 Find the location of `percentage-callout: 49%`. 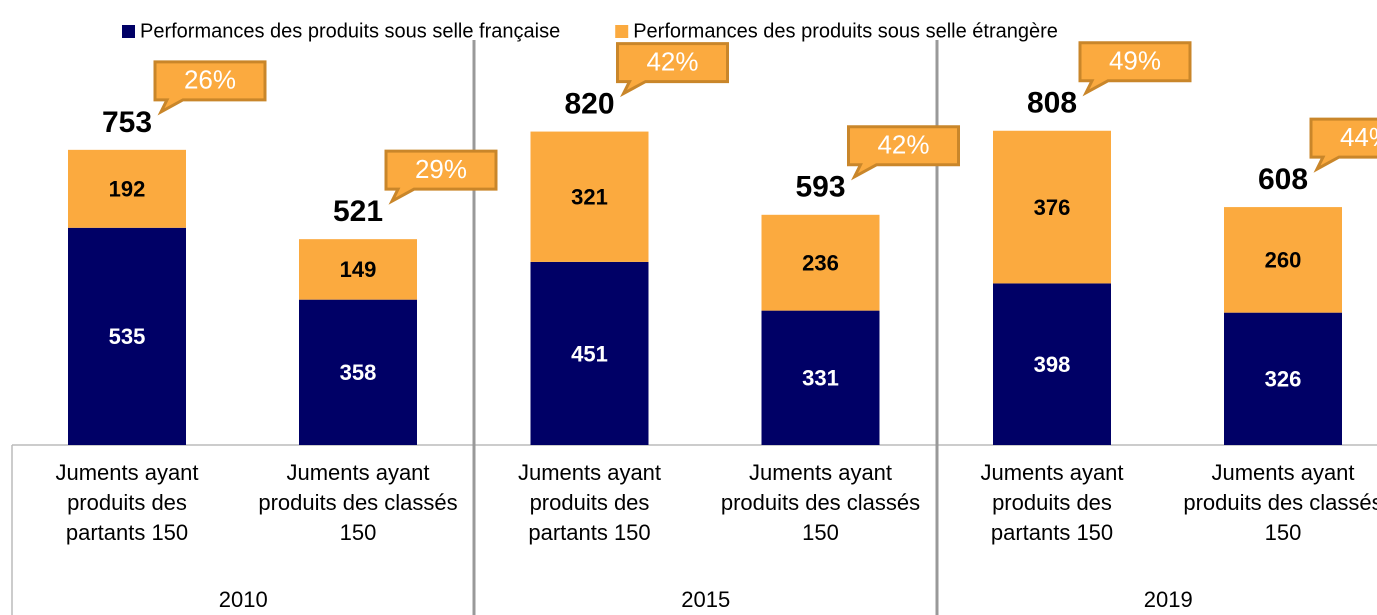

percentage-callout: 49% is located at coordinates (1135, 69).